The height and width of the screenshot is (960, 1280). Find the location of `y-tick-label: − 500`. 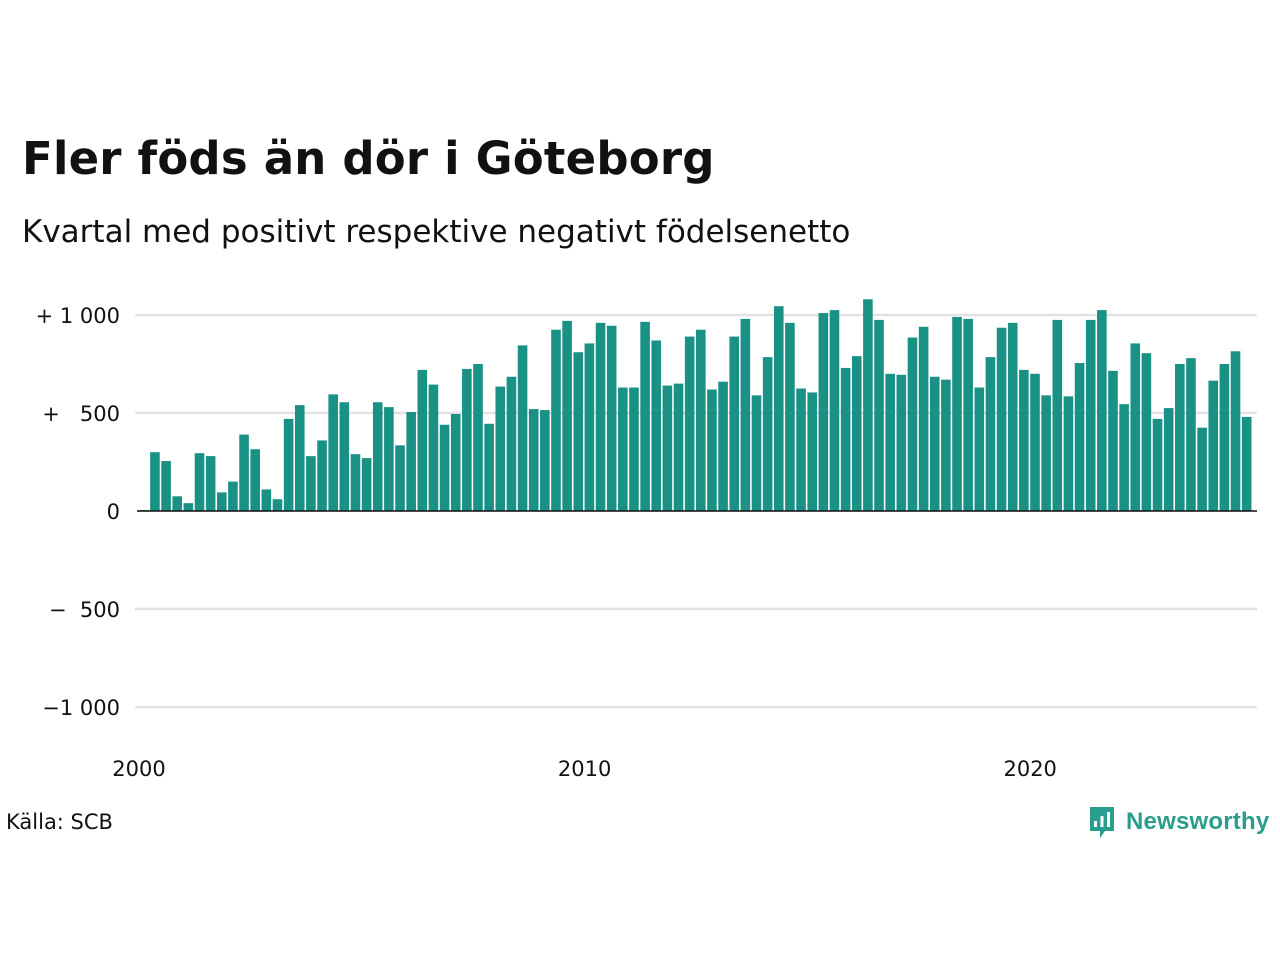

y-tick-label: − 500 is located at coordinates (84, 610).